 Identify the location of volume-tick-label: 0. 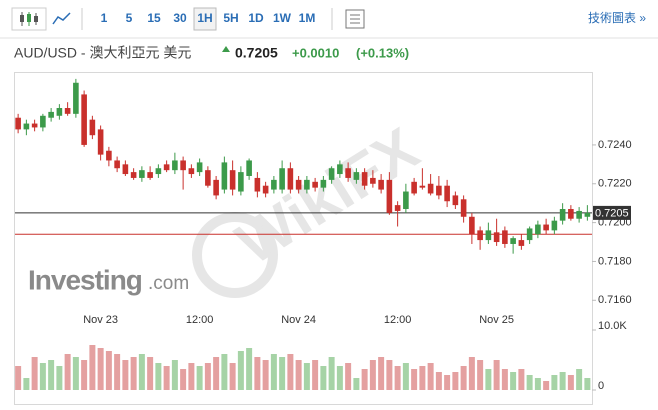
(601, 386).